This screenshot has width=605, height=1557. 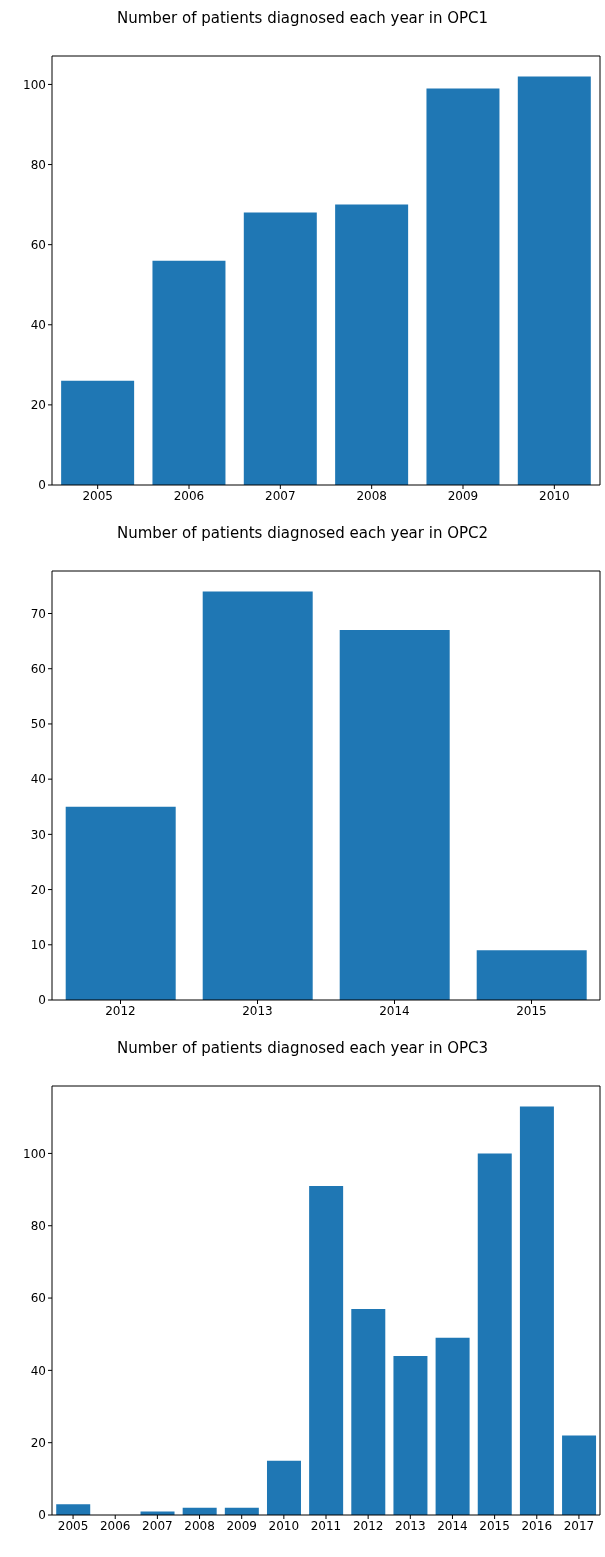 What do you see at coordinates (302, 1048) in the screenshot?
I see `chart-title: Number of patients diagnosed each year in OPC3` at bounding box center [302, 1048].